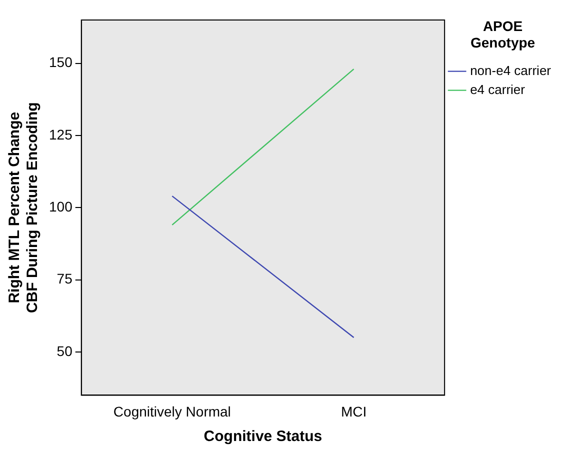 This screenshot has width=561, height=452. I want to click on y-tick-label: 75, so click(64, 278).